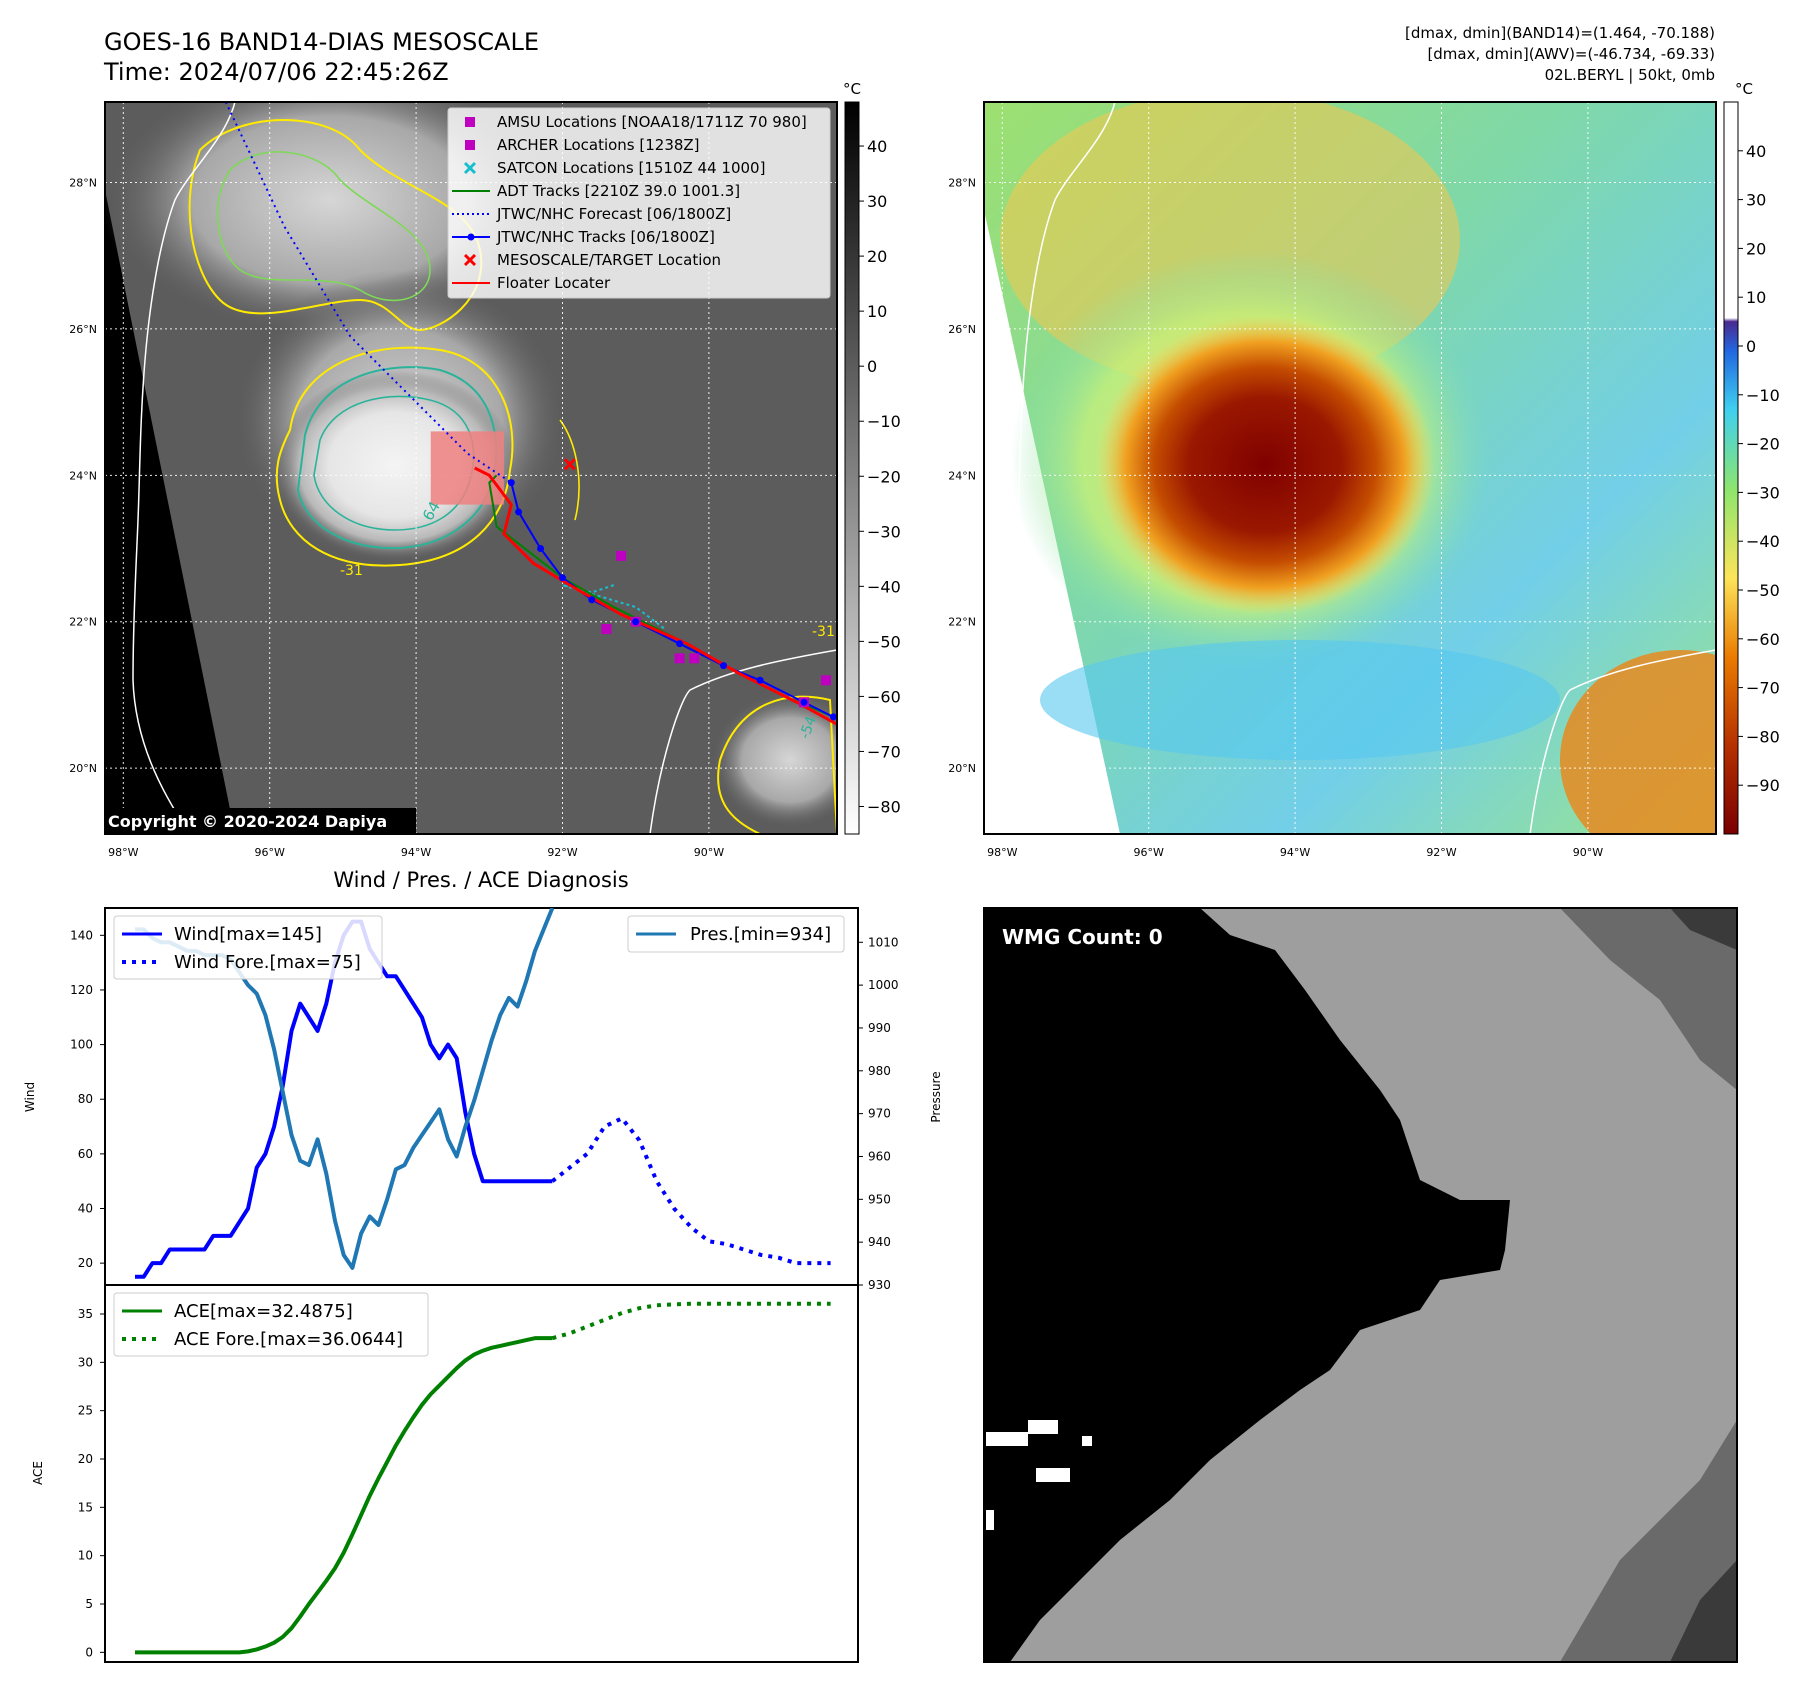 This screenshot has height=1690, width=1797. Describe the element at coordinates (760, 934) in the screenshot. I see `pres-legend-label: Pres.[min=934]` at that location.